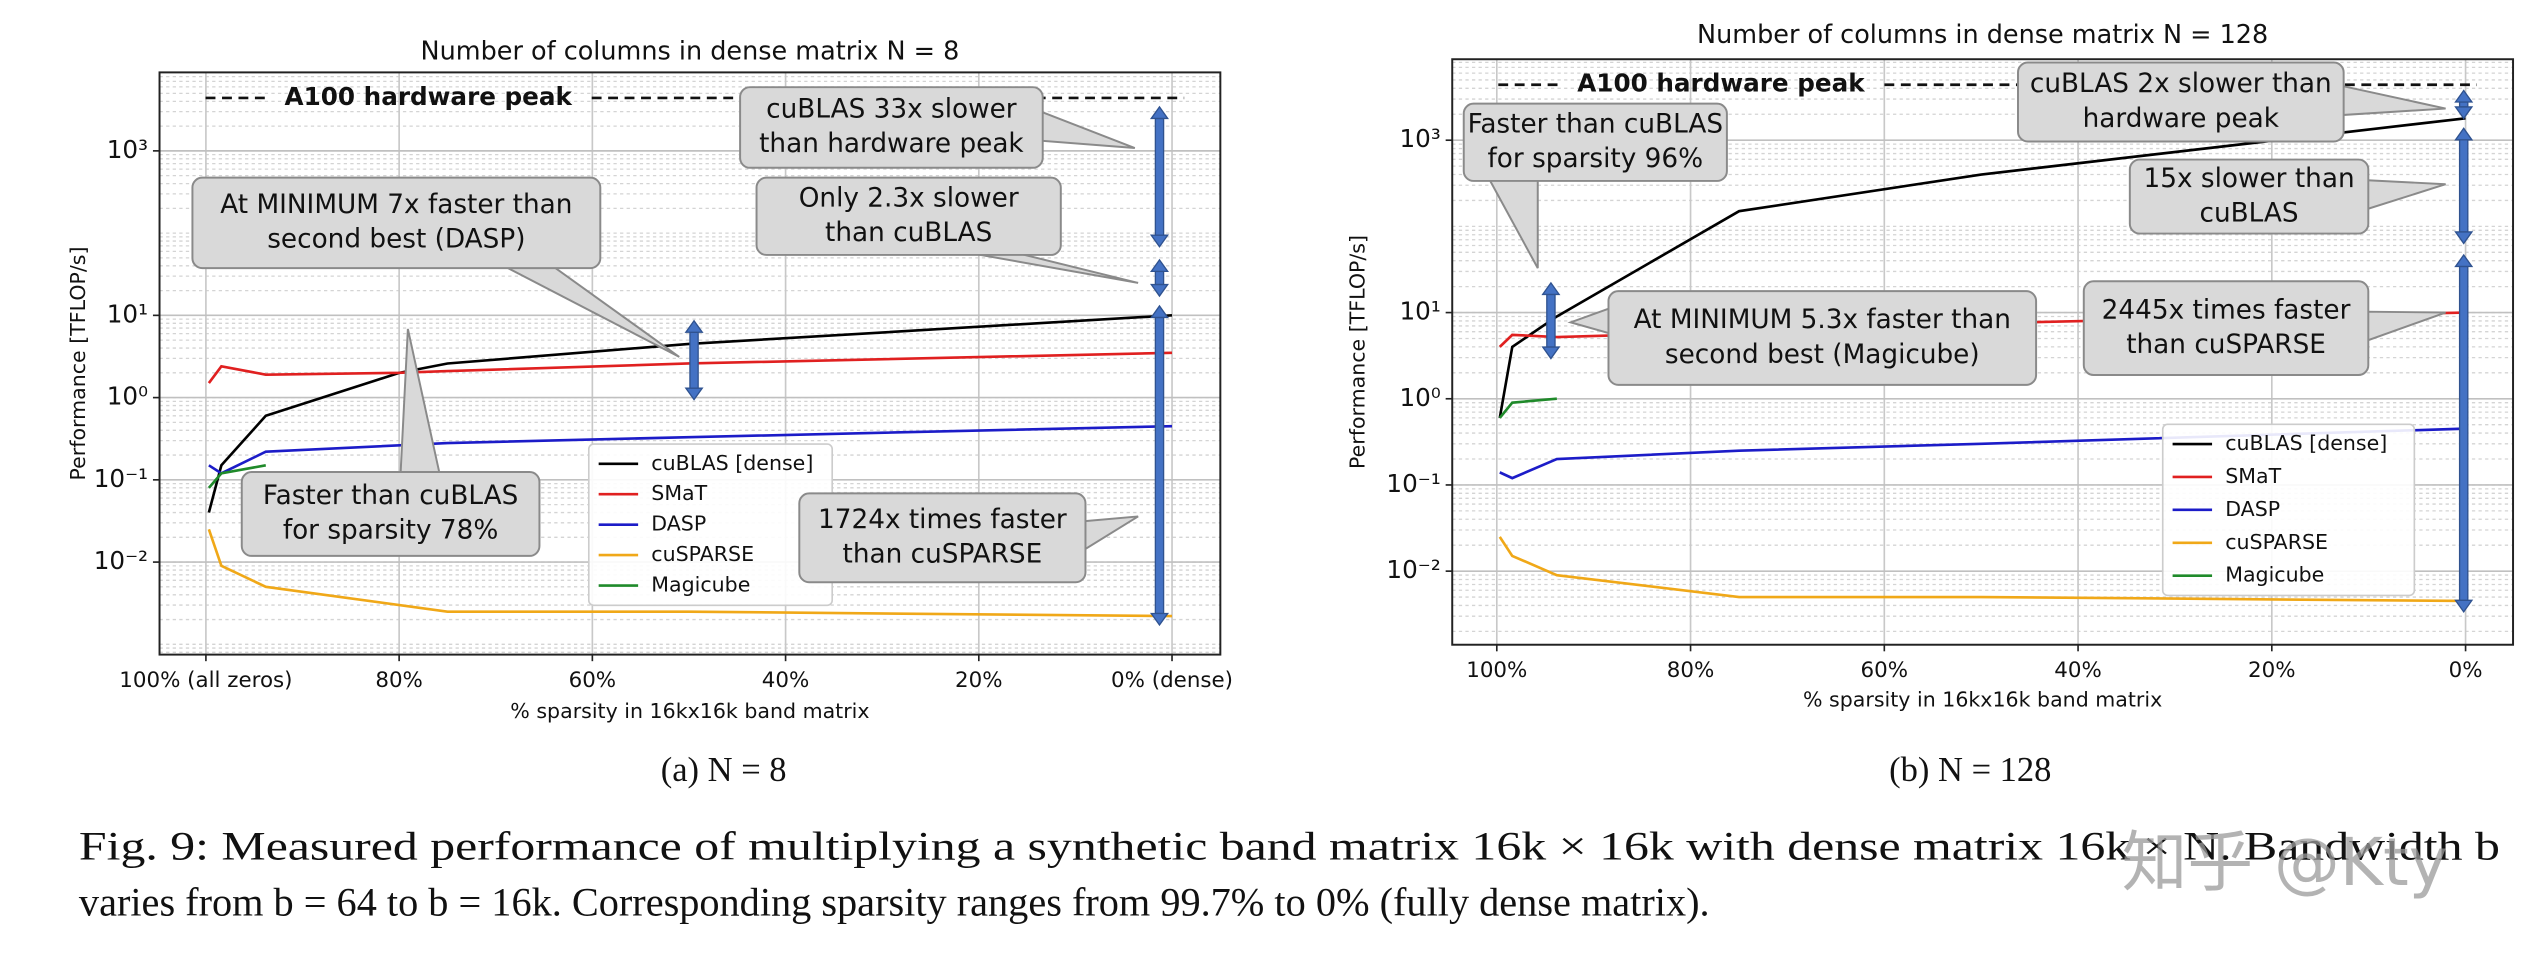 Image resolution: width=2541 pixels, height=963 pixels. I want to click on callout-text: second best (DASP), so click(396, 240).